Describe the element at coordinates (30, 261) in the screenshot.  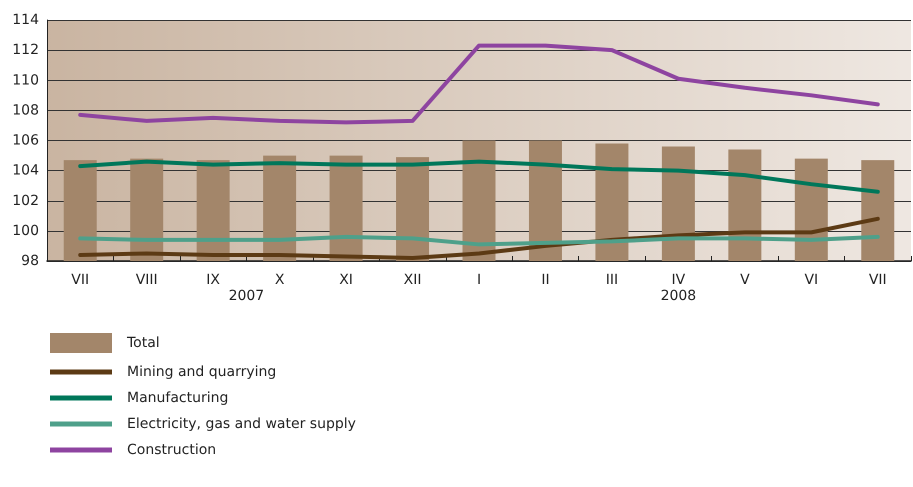
I see `y-tick-label: 98` at that location.